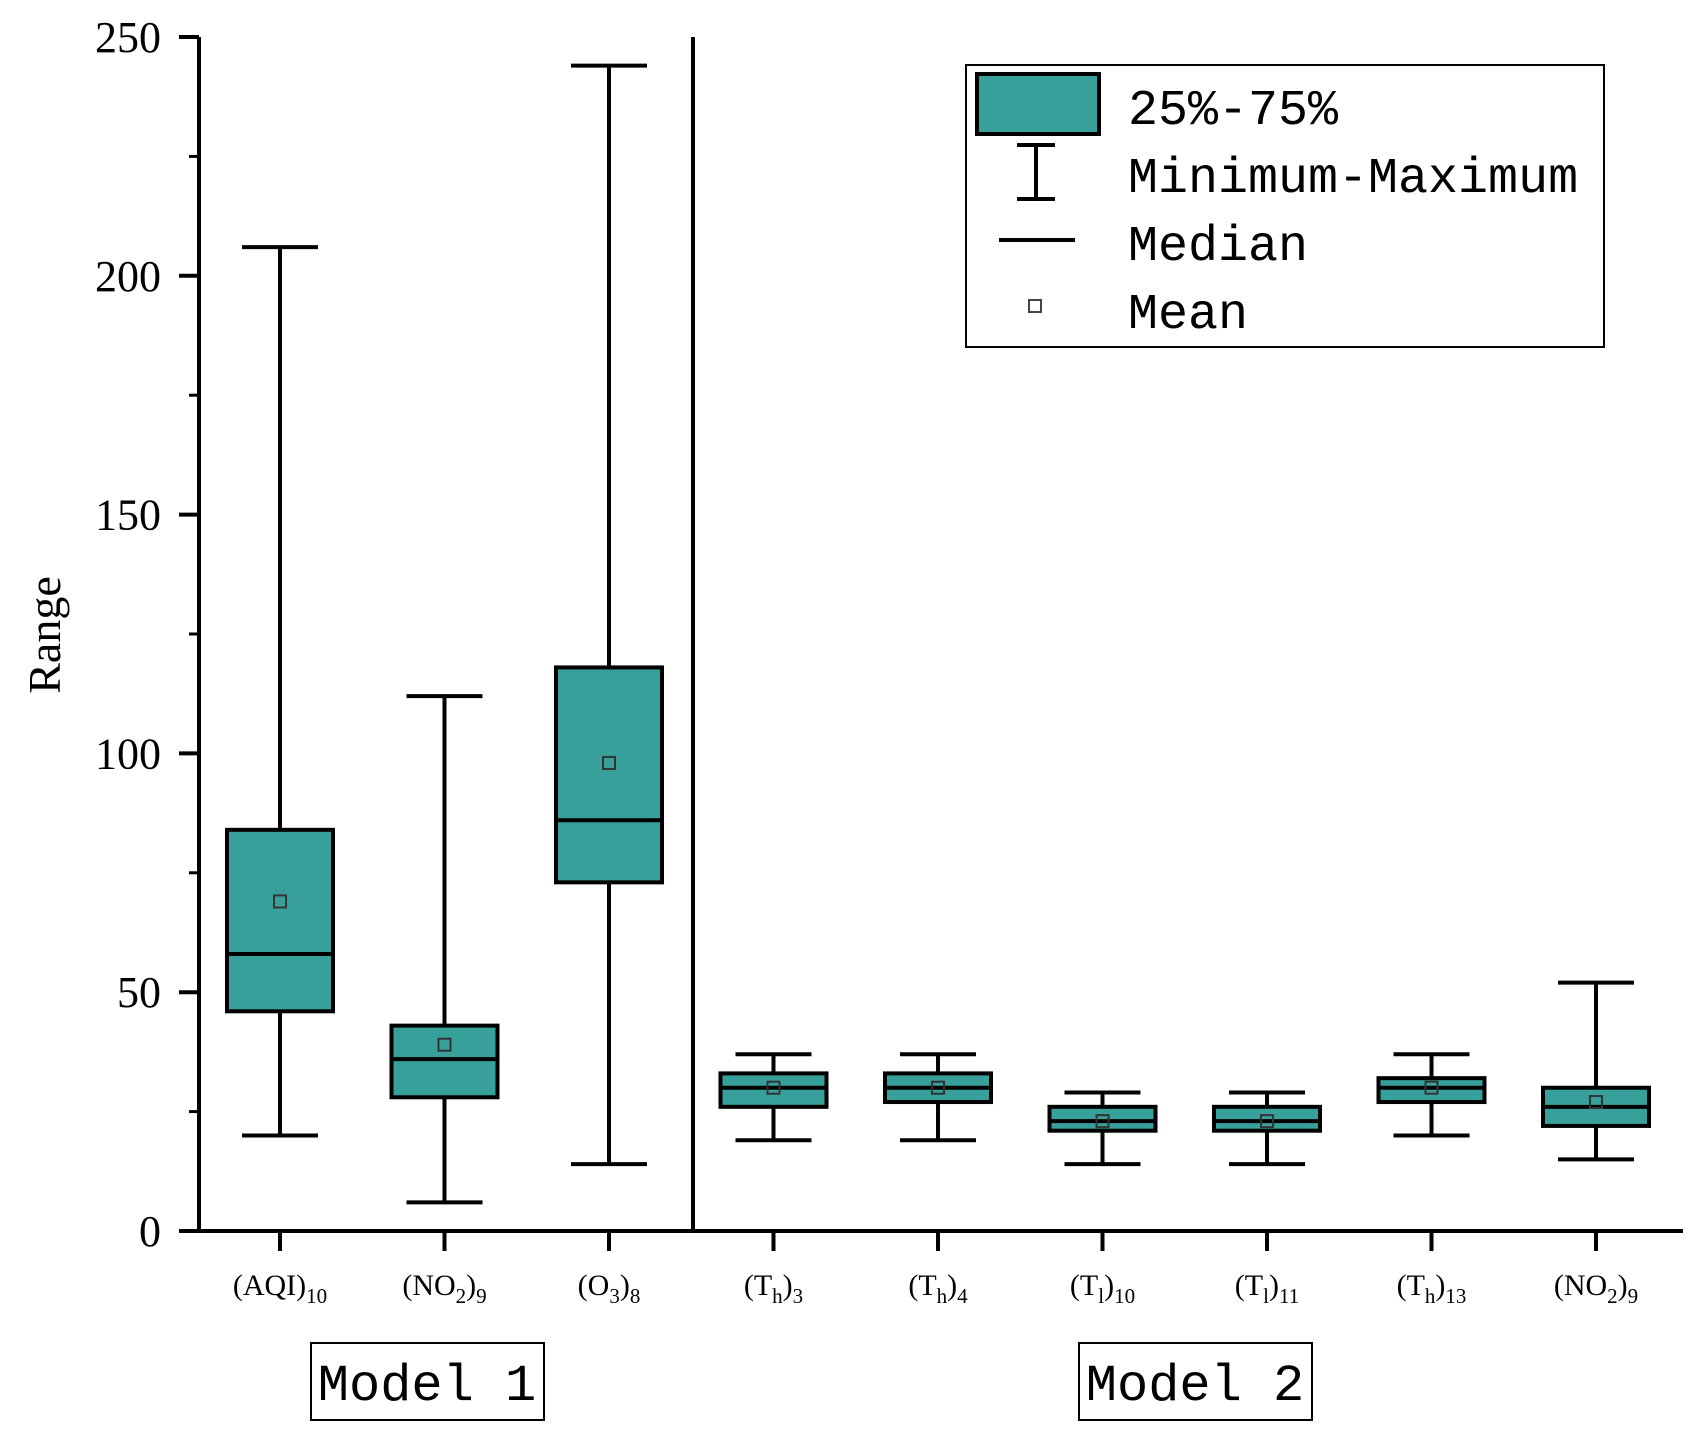  I want to click on group-label-model-1: Model 1, so click(427, 1381).